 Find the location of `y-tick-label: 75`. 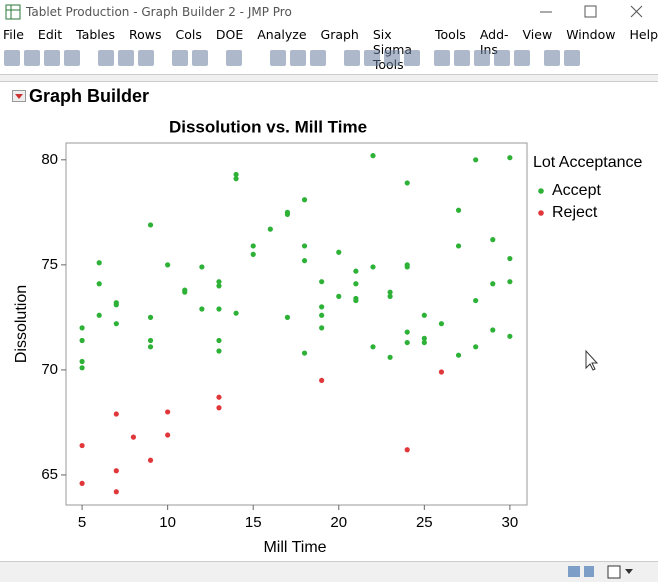

y-tick-label: 75 is located at coordinates (49, 264).